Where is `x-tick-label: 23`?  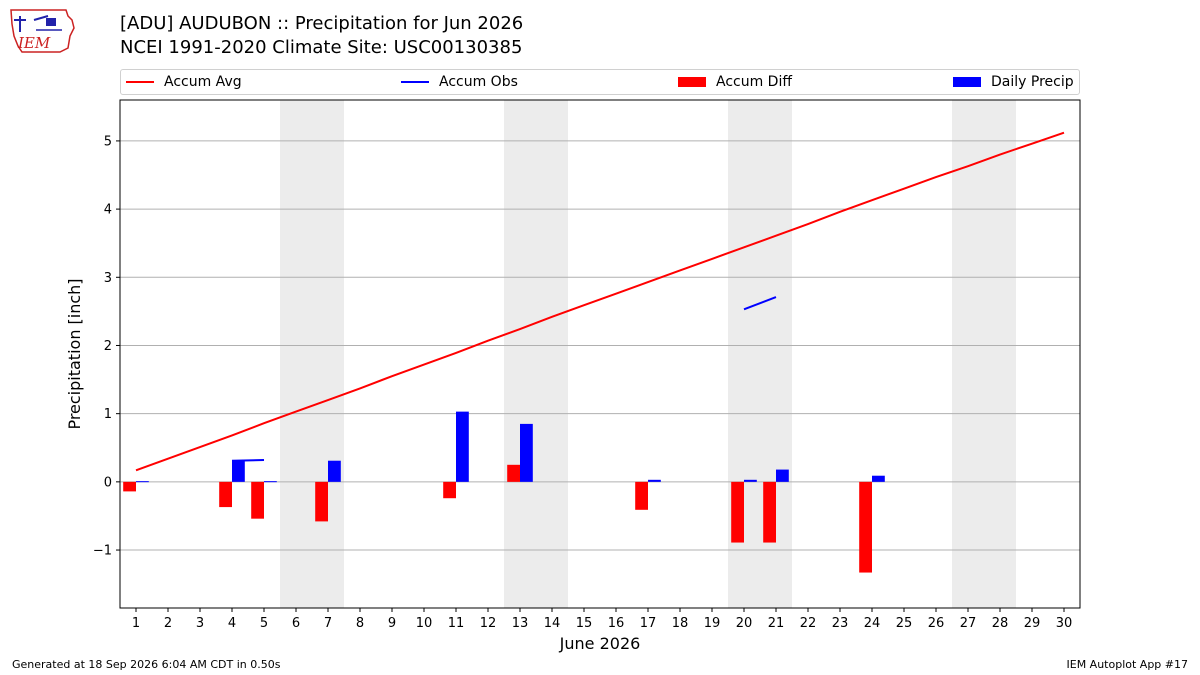 x-tick-label: 23 is located at coordinates (840, 623).